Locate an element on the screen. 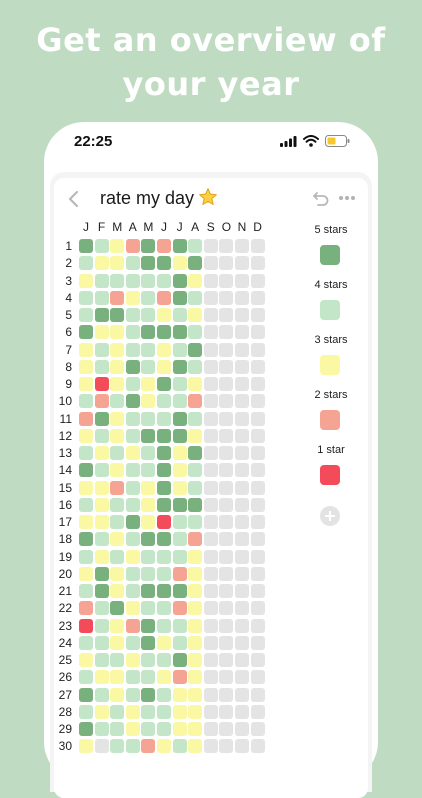 The width and height of the screenshot is (422, 798). legend-swatch is located at coordinates (330, 420).